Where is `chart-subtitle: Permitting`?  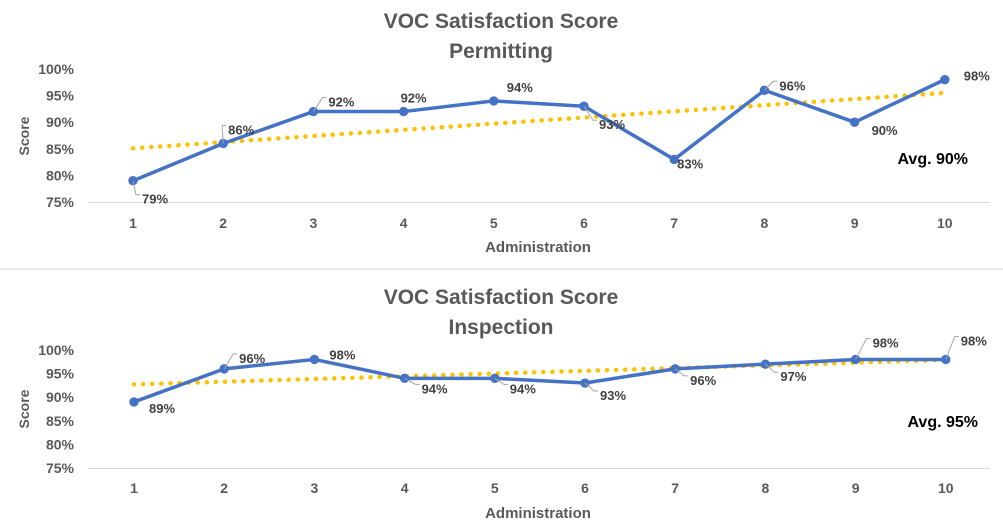 chart-subtitle: Permitting is located at coordinates (501, 51).